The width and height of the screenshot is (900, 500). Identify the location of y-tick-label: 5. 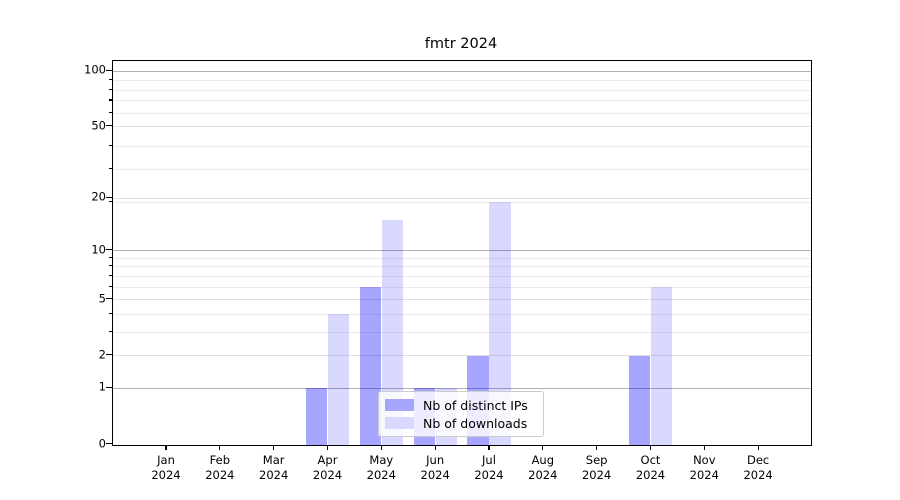
(102, 297).